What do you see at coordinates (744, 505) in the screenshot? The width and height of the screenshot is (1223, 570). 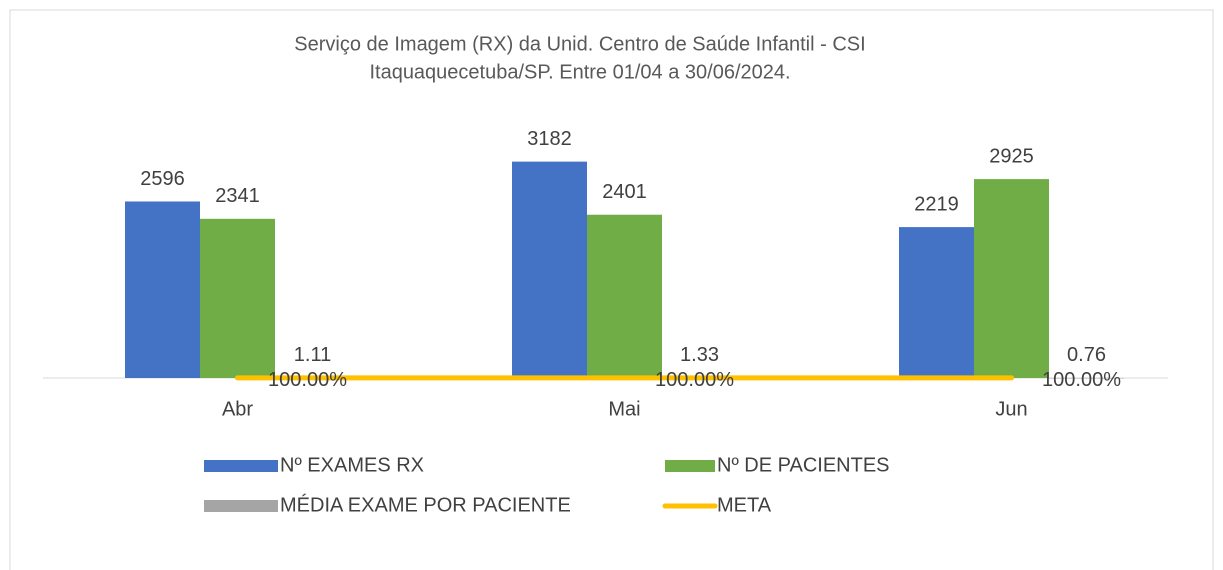 I see `legend-label: META` at bounding box center [744, 505].